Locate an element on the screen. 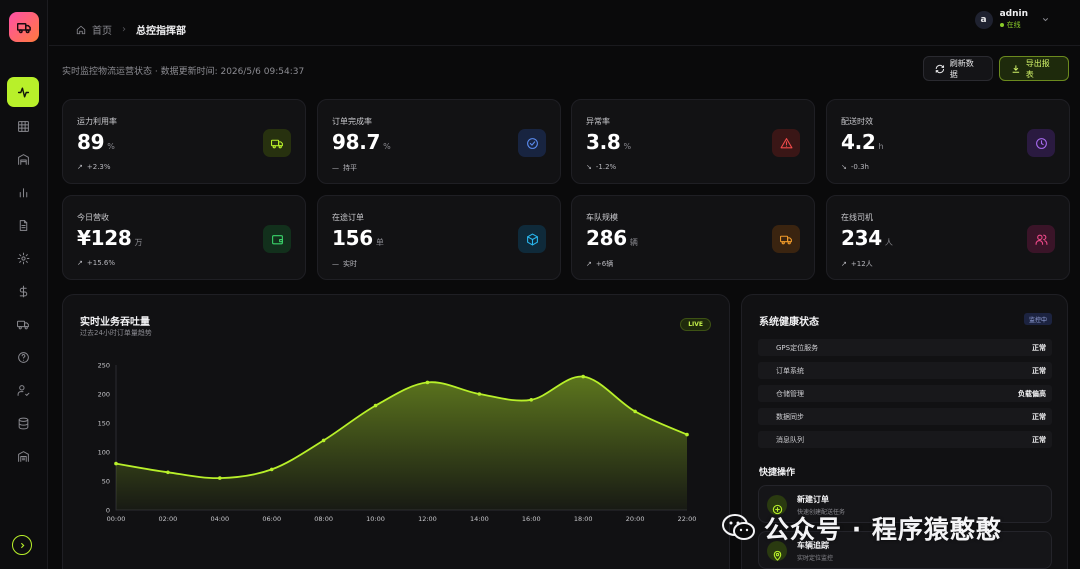  activity-icon is located at coordinates (23, 92).